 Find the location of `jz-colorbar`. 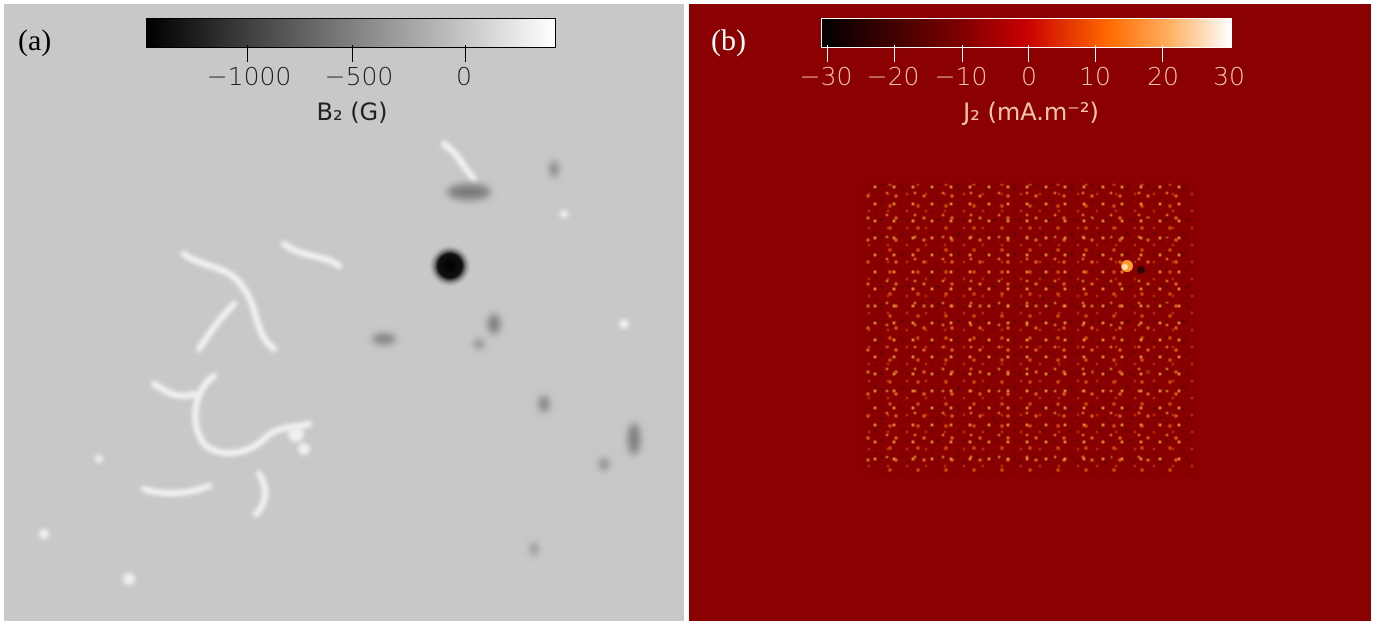

jz-colorbar is located at coordinates (1026, 40).